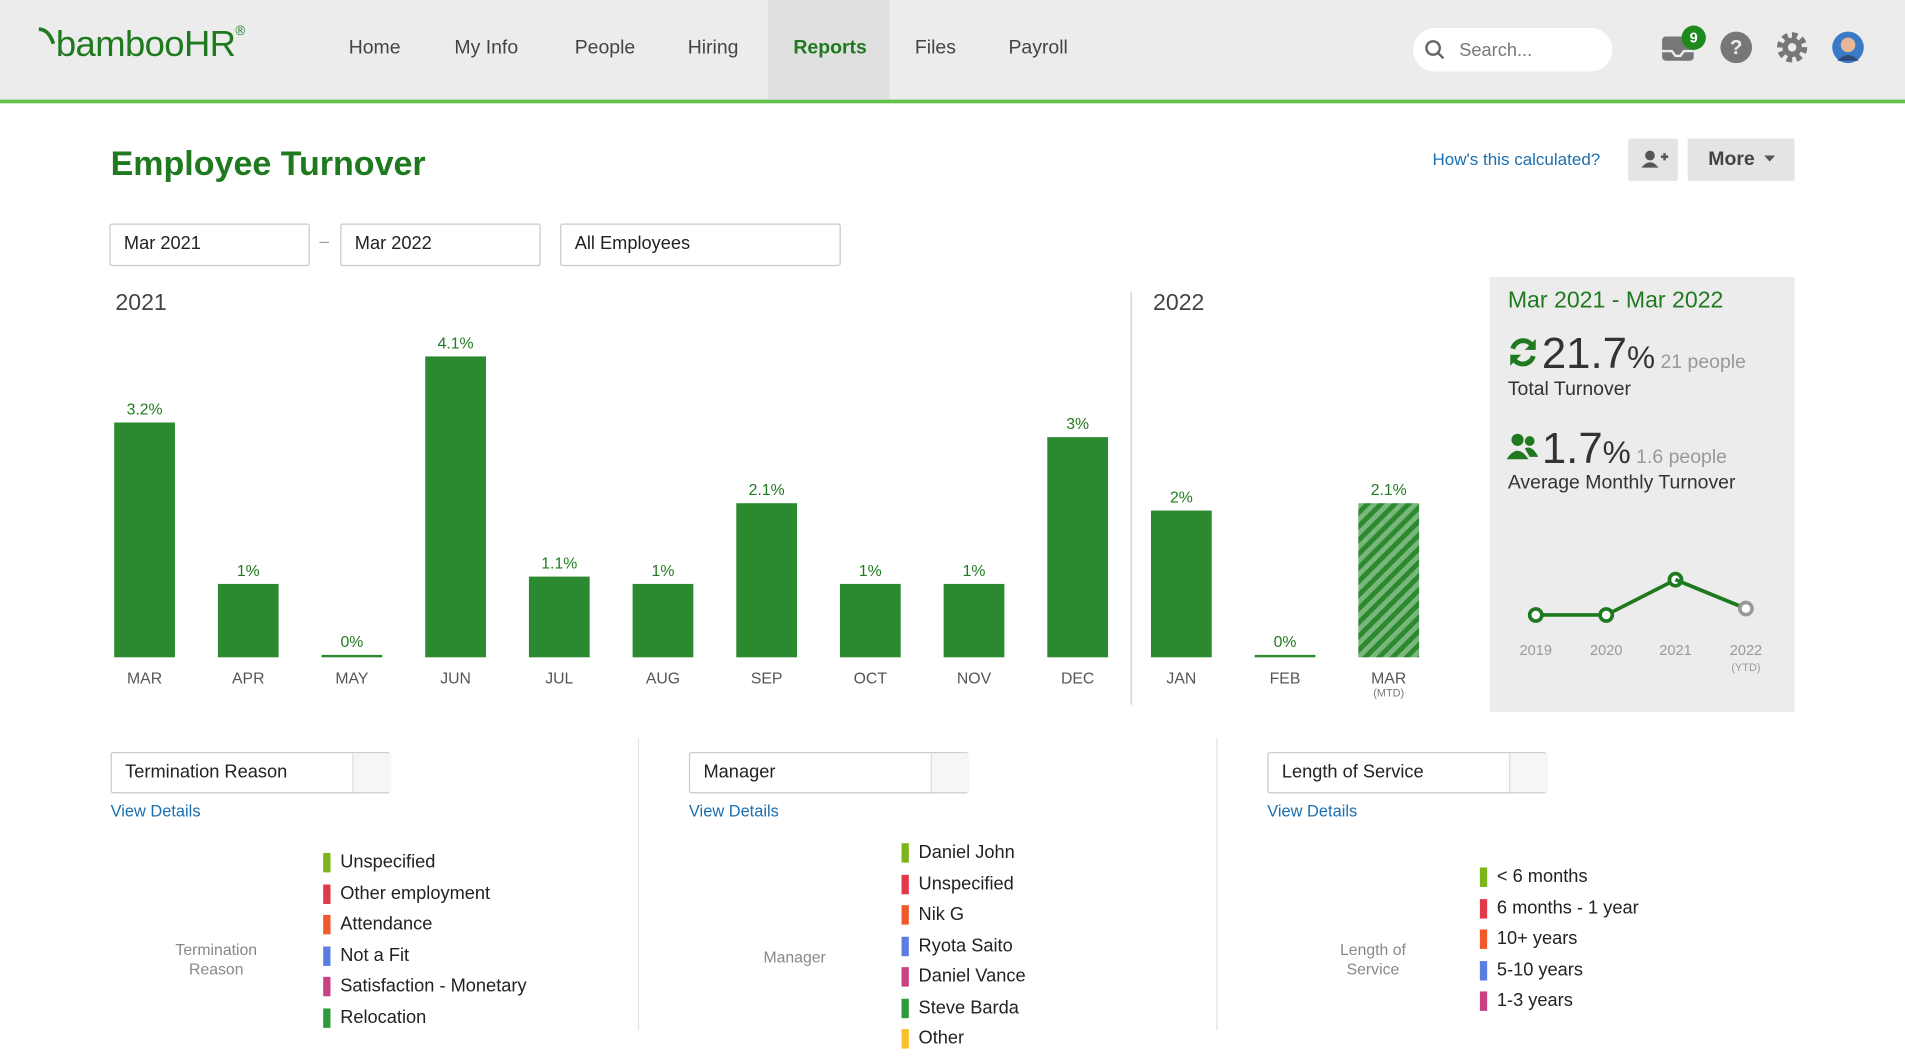 This screenshot has height=1064, width=1905. What do you see at coordinates (1569, 389) in the screenshot?
I see `total-label: Total Turnover` at bounding box center [1569, 389].